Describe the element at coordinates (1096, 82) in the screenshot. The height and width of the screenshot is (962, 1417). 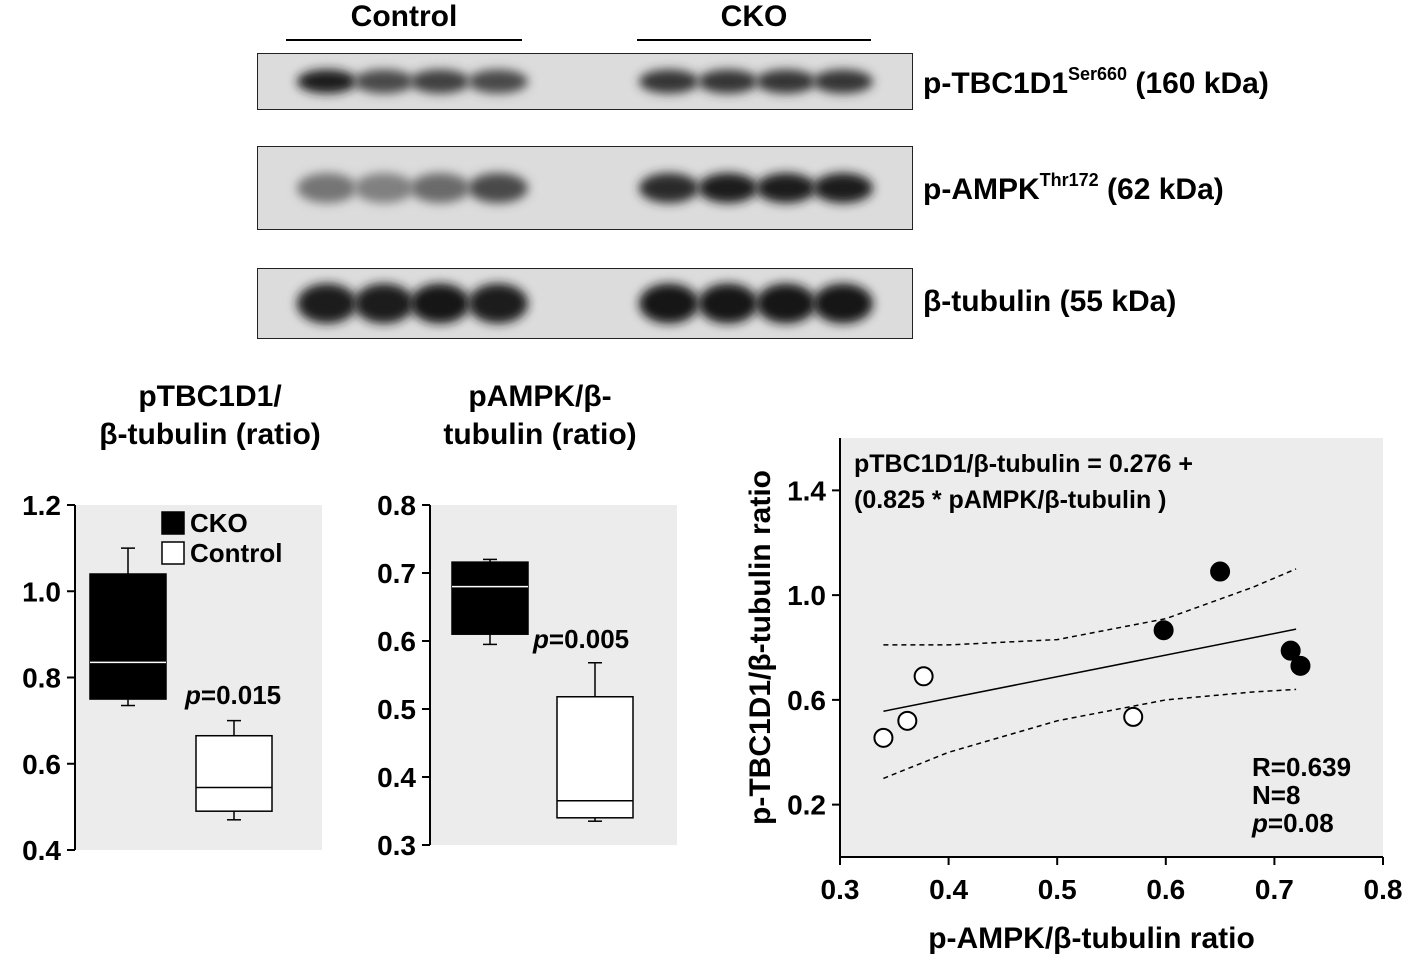
I see `blot-label-ptbc1d1: p-TBC1D1Ser660 (160 kDa)` at that location.